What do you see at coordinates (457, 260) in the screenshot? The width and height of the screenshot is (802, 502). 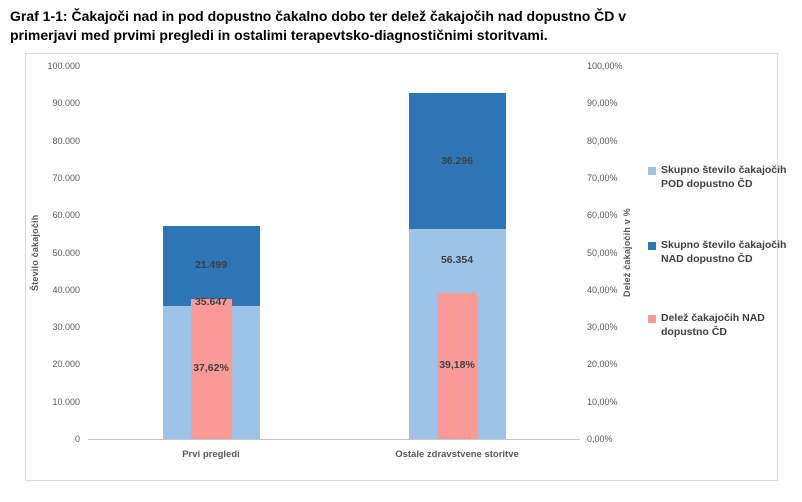 I see `value-label-pod-1: 56.354` at bounding box center [457, 260].